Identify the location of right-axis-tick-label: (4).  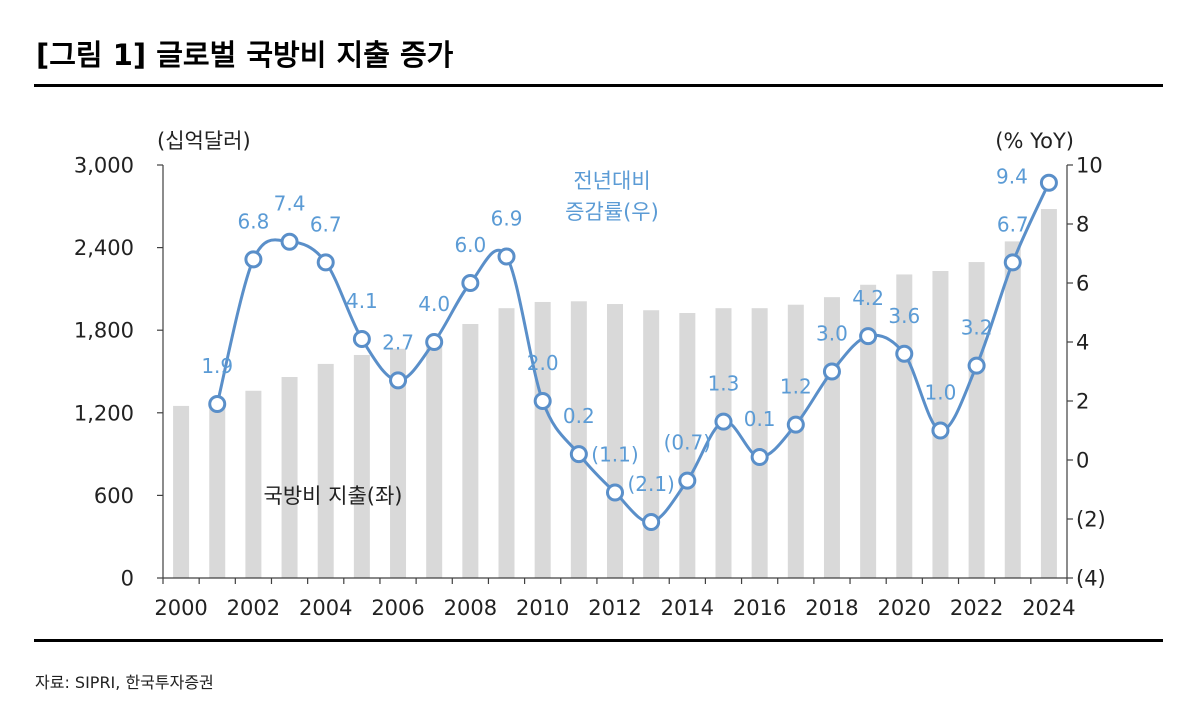
(1091, 579).